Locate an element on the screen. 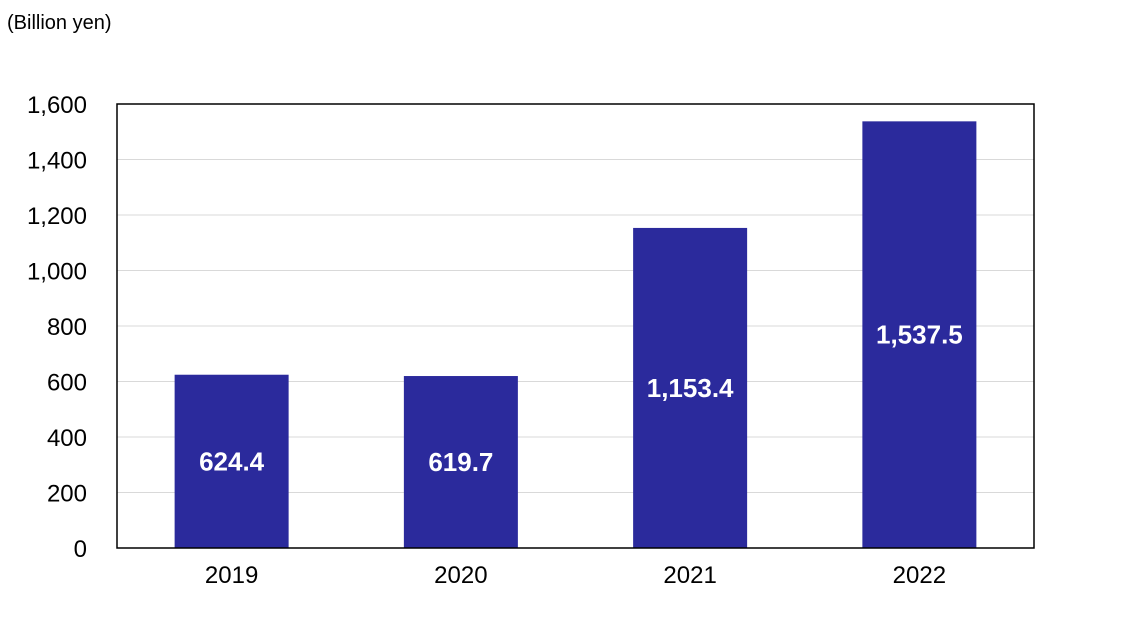 This screenshot has height=644, width=1133. x-tick-label: 2021 is located at coordinates (689, 575).